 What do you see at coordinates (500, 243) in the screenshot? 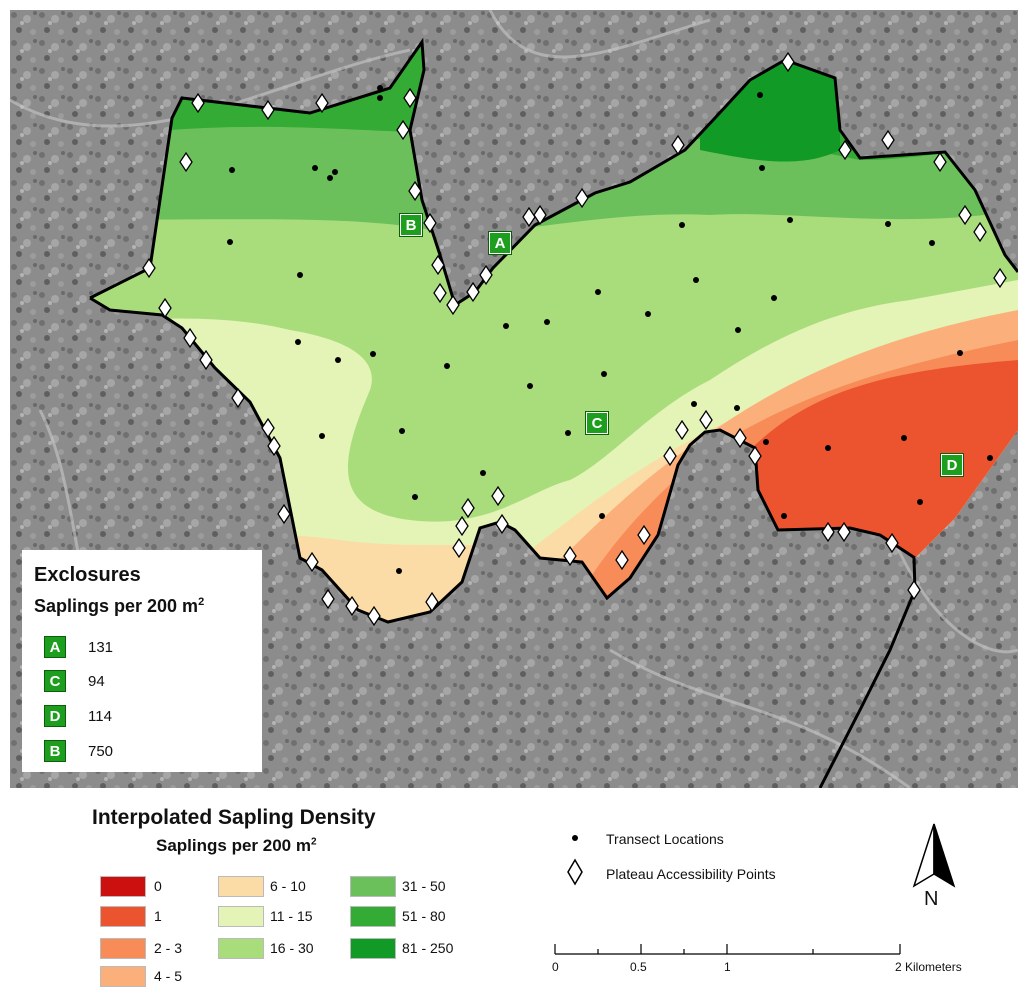
I see `exclosure-marker-a: A` at bounding box center [500, 243].